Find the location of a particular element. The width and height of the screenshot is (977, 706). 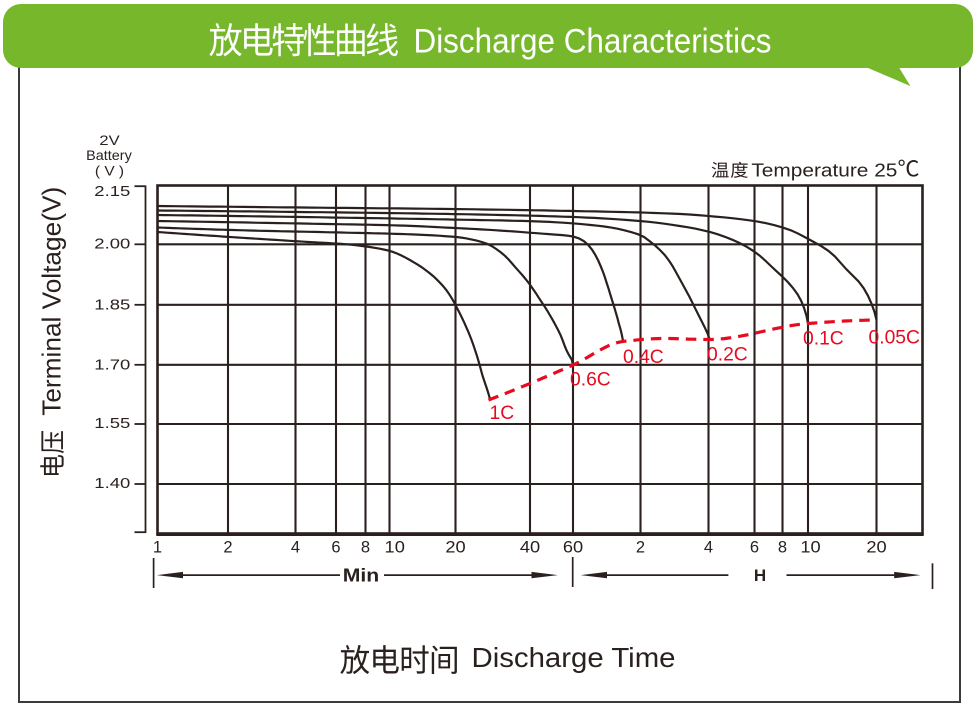

svg-text: 0.1C is located at coordinates (823, 339).